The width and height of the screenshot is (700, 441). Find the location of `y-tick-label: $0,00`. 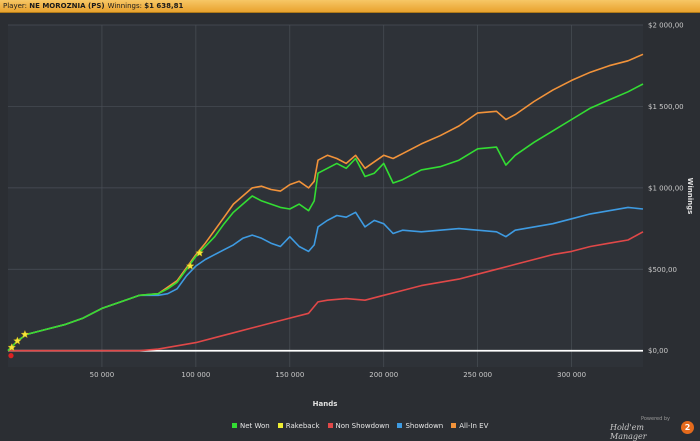

y-tick-label: $0,00 is located at coordinates (658, 351).